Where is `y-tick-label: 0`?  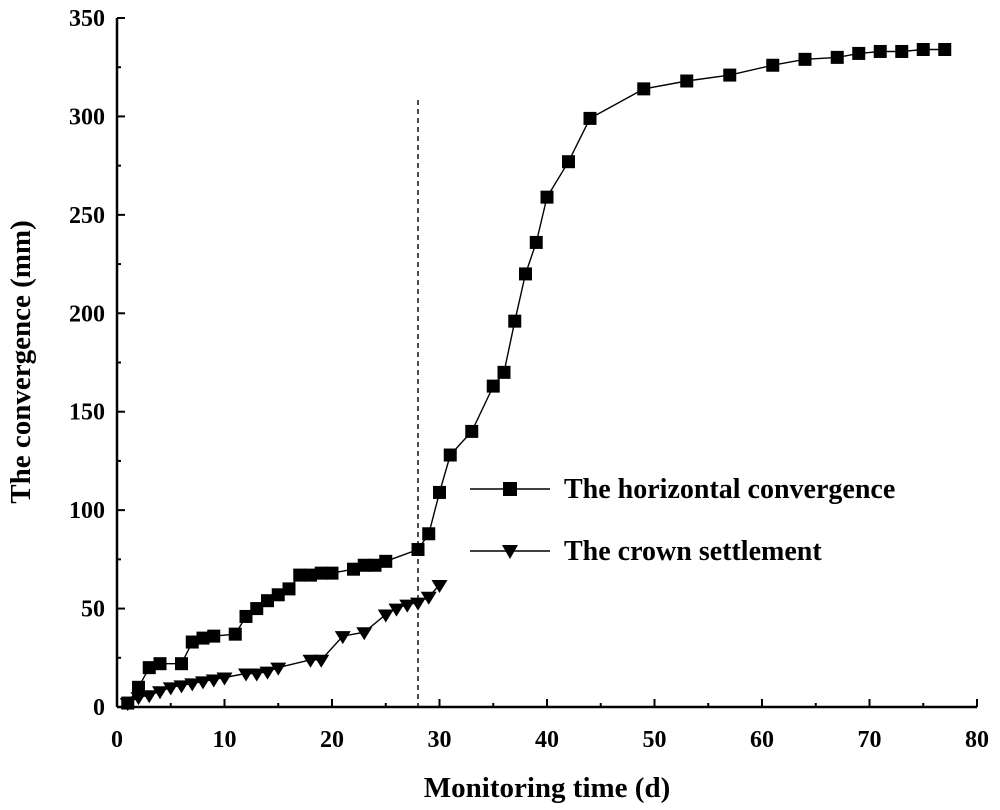 y-tick-label: 0 is located at coordinates (99, 708).